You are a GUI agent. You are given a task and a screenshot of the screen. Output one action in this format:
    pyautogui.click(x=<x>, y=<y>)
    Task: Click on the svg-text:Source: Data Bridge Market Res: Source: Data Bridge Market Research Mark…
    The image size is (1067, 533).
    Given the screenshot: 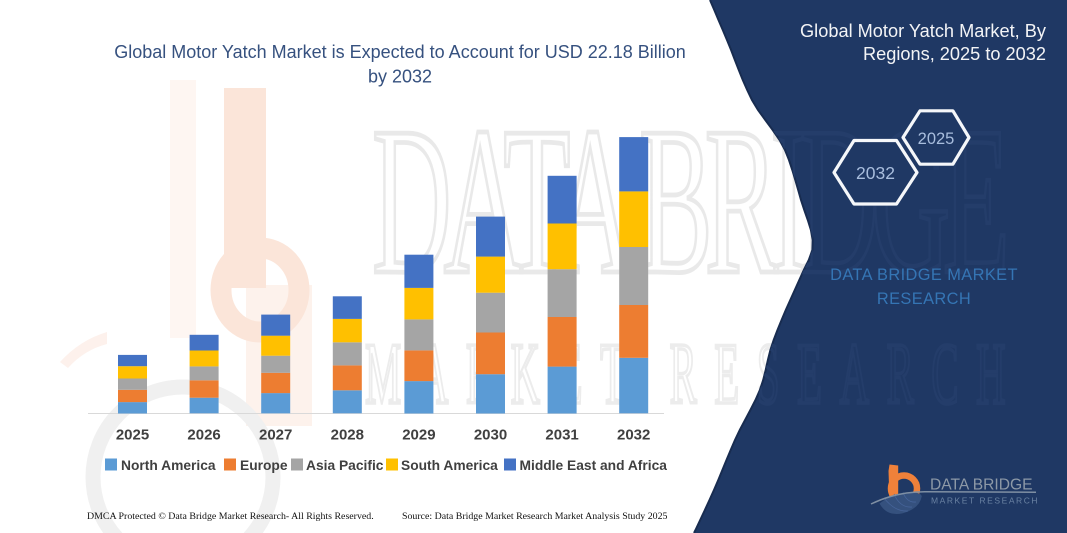 What is the action you would take?
    pyautogui.click(x=535, y=516)
    